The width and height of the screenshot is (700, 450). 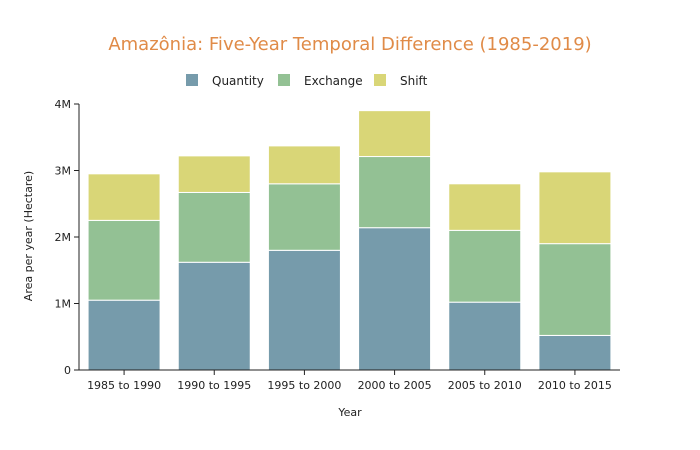 I want to click on y-axis-label: Area per year (Hectare), so click(x=28, y=236).